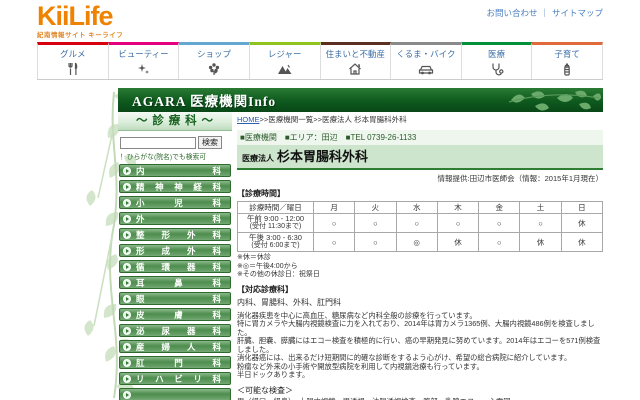 The width and height of the screenshot is (640, 400). I want to click on sidebar-search: 検索, so click(175, 142).